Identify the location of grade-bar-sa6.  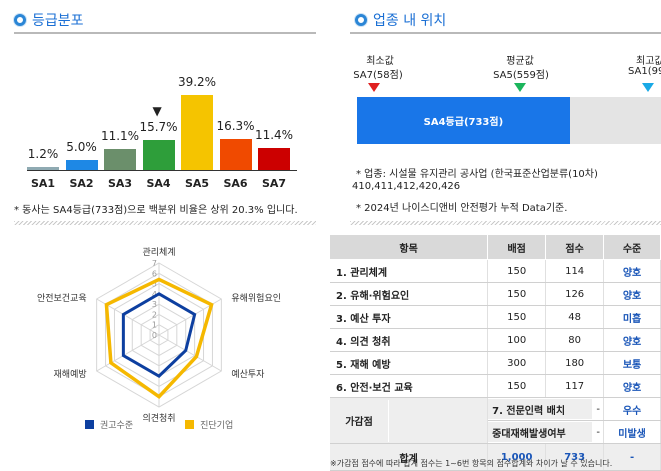
(235, 154).